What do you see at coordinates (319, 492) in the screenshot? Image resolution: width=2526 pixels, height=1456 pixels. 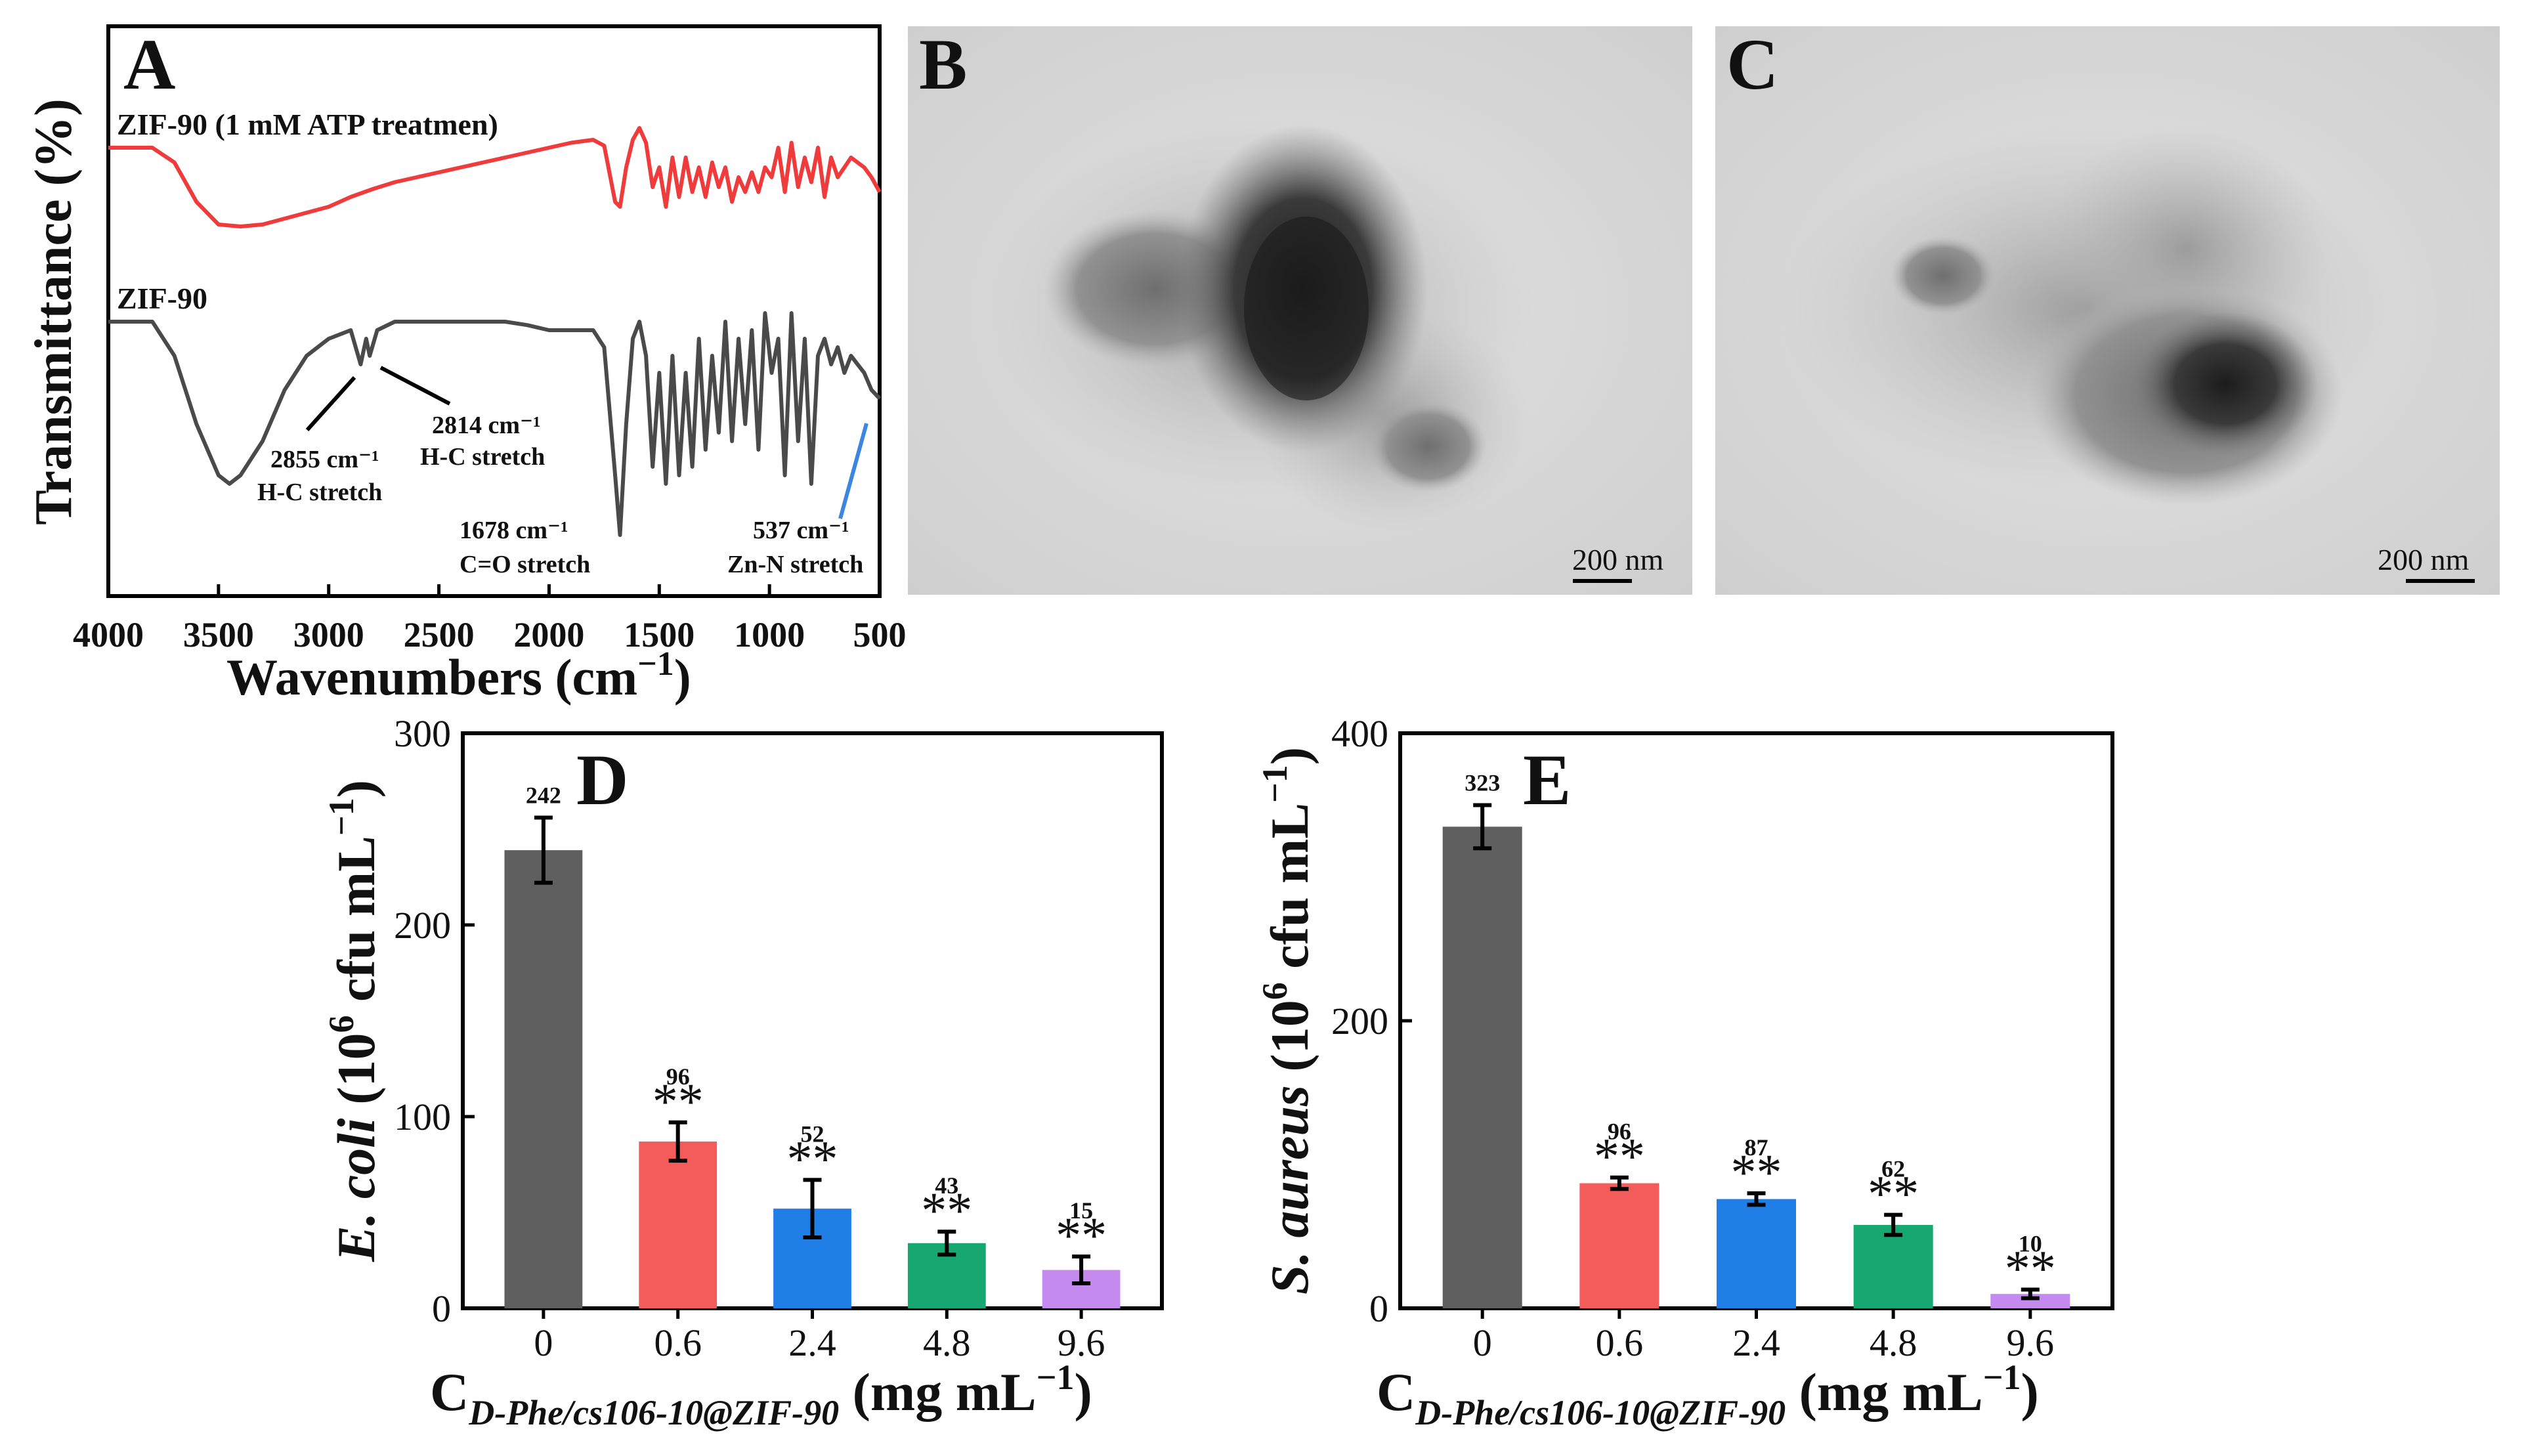 I see `annotation-2855-assignment: H-C stretch` at bounding box center [319, 492].